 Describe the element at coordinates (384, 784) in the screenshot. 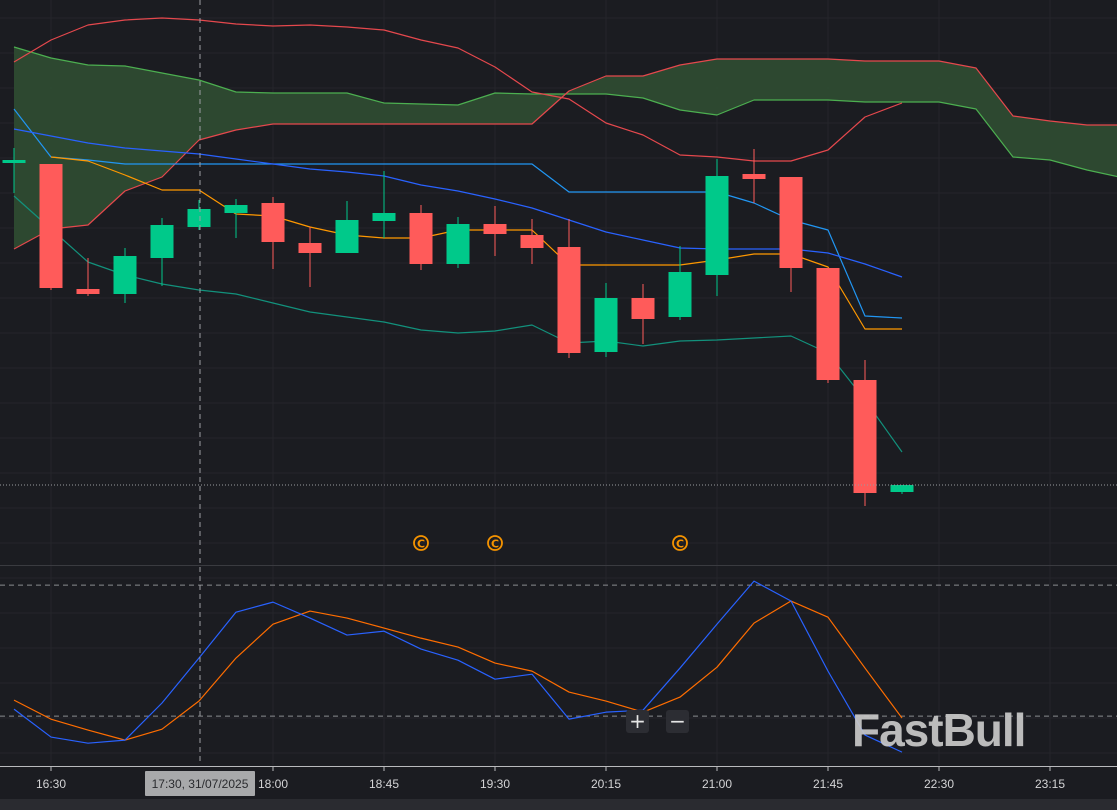

I see `time-axis-label: 18:45` at that location.